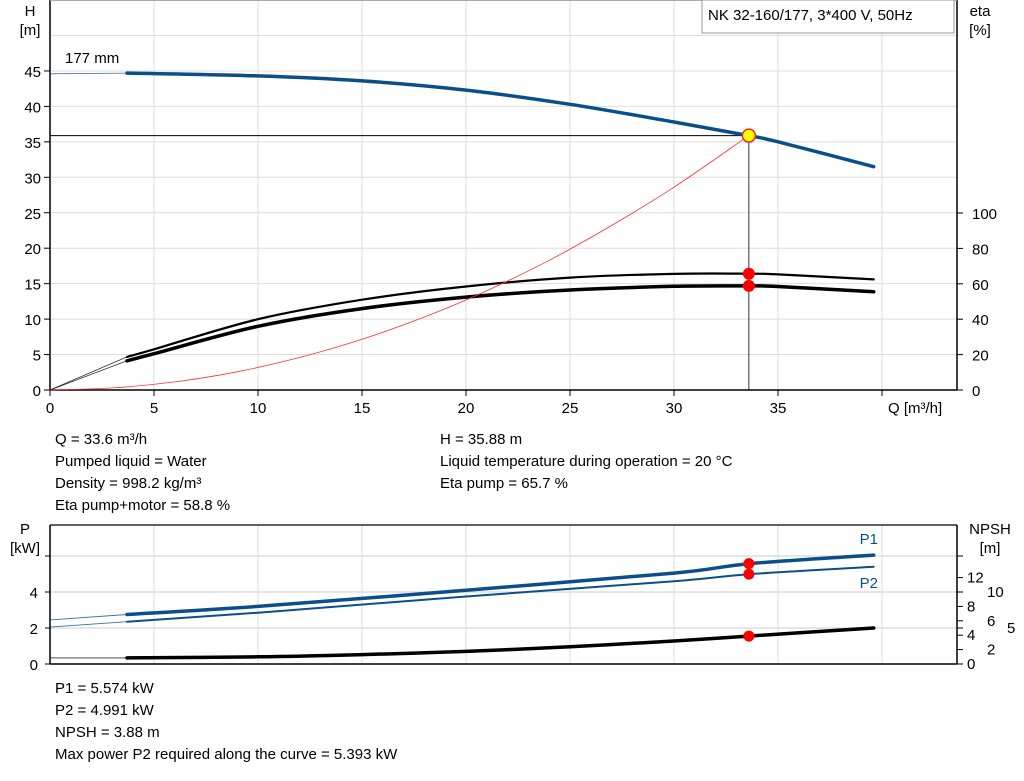  Describe the element at coordinates (500, 120) in the screenshot. I see `curve-H` at that location.